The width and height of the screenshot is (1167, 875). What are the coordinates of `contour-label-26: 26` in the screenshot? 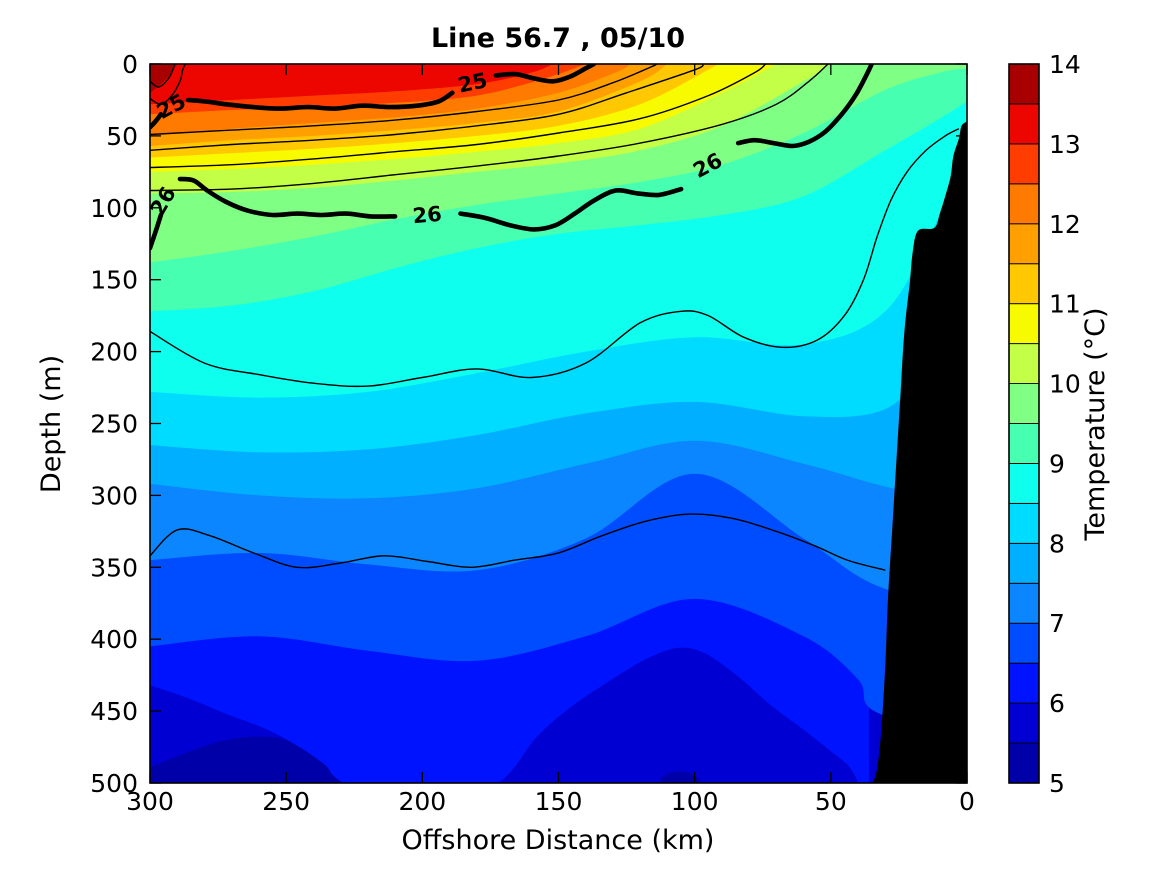 It's located at (427, 215).